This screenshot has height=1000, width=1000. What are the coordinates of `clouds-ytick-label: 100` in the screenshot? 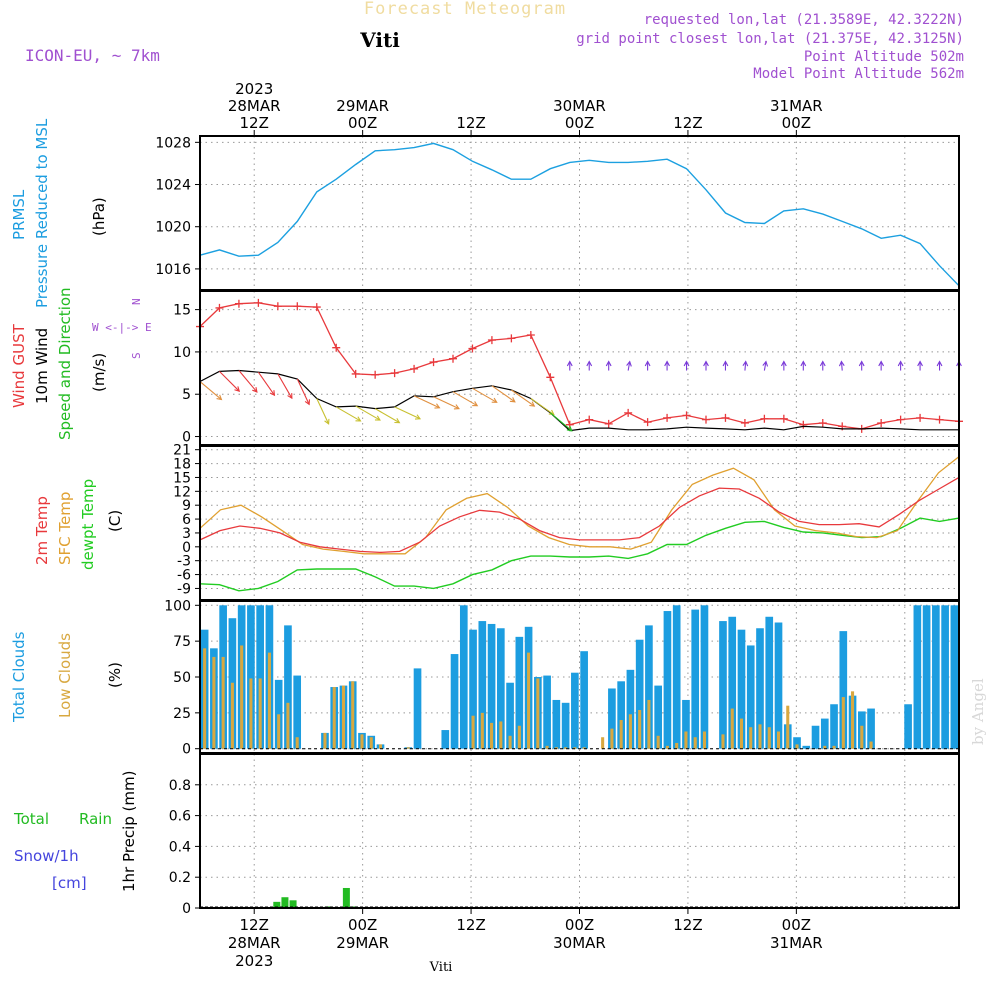 It's located at (177, 606).